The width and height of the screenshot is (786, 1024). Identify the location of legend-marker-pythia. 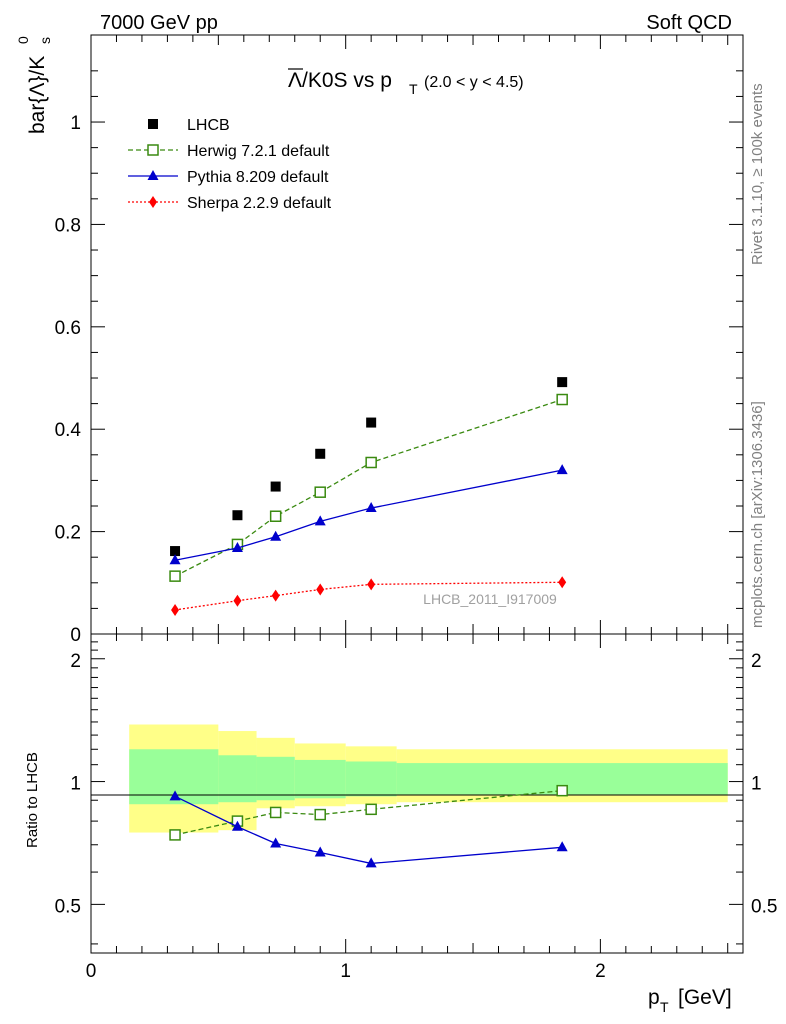
(153, 175).